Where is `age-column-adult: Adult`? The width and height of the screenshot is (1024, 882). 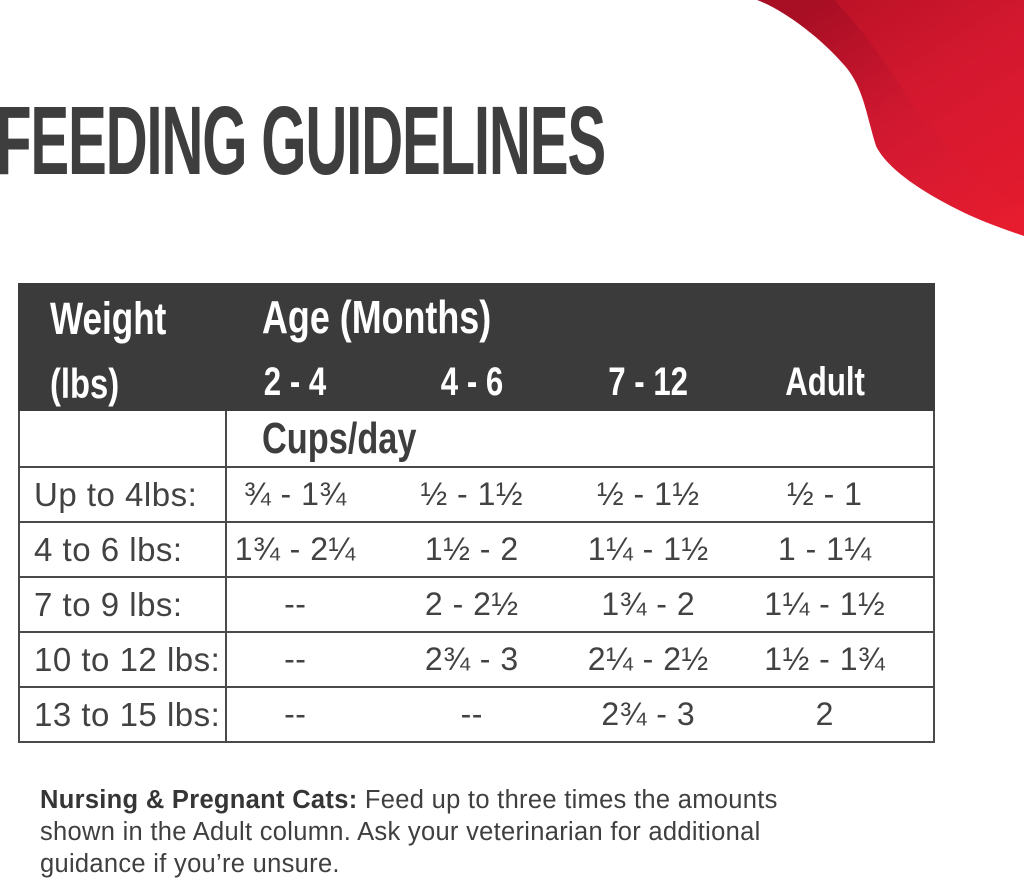
age-column-adult: Adult is located at coordinates (824, 382).